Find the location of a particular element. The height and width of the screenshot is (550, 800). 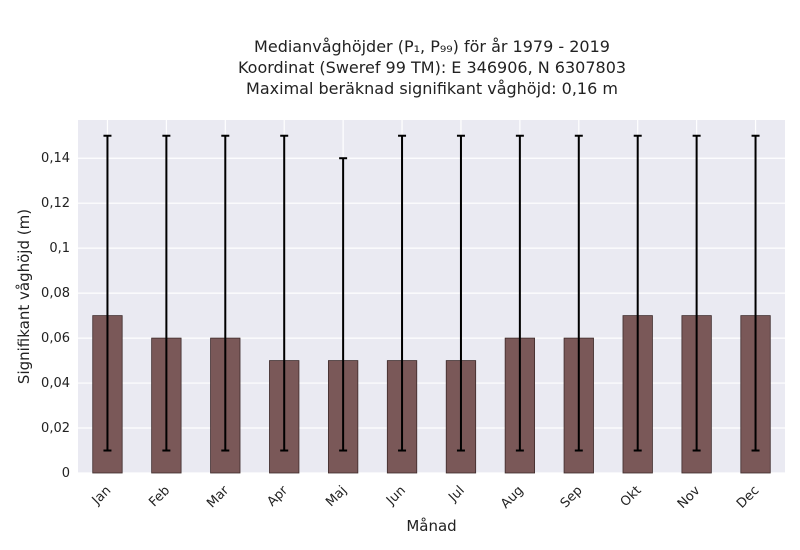

x-tick-label-jun: Jun is located at coordinates (396, 496).